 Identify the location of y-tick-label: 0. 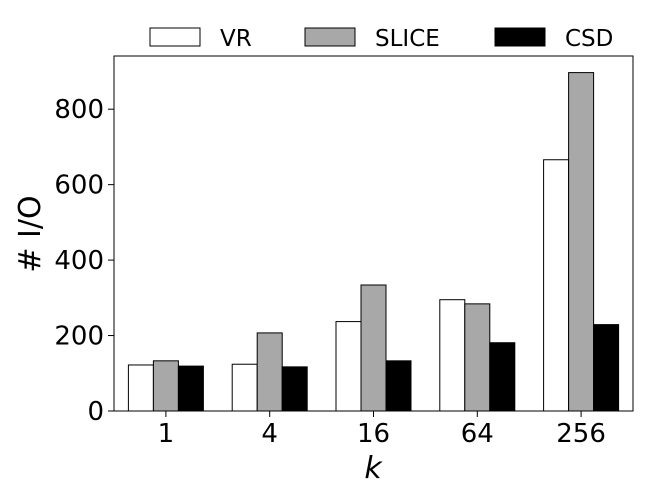
(95, 412).